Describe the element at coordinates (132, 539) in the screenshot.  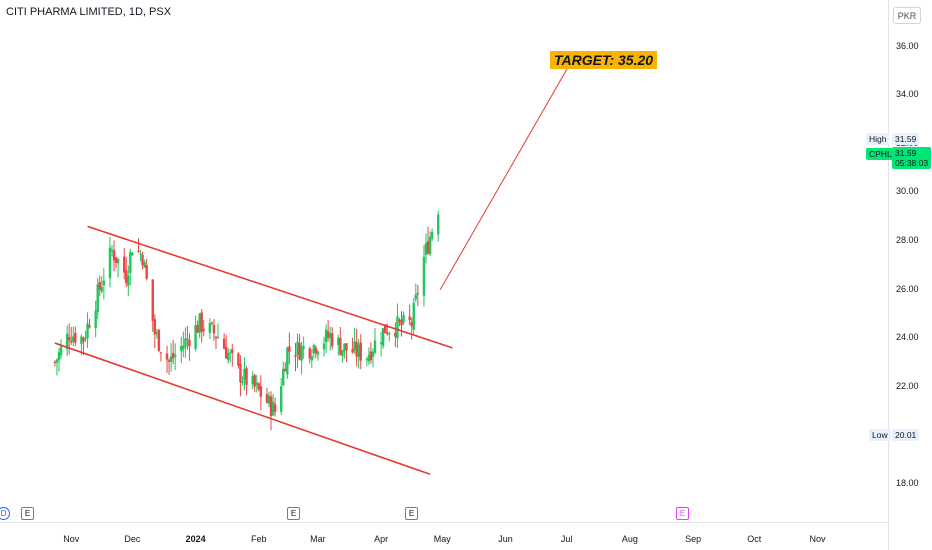
I see `x-tick-label: Dec` at that location.